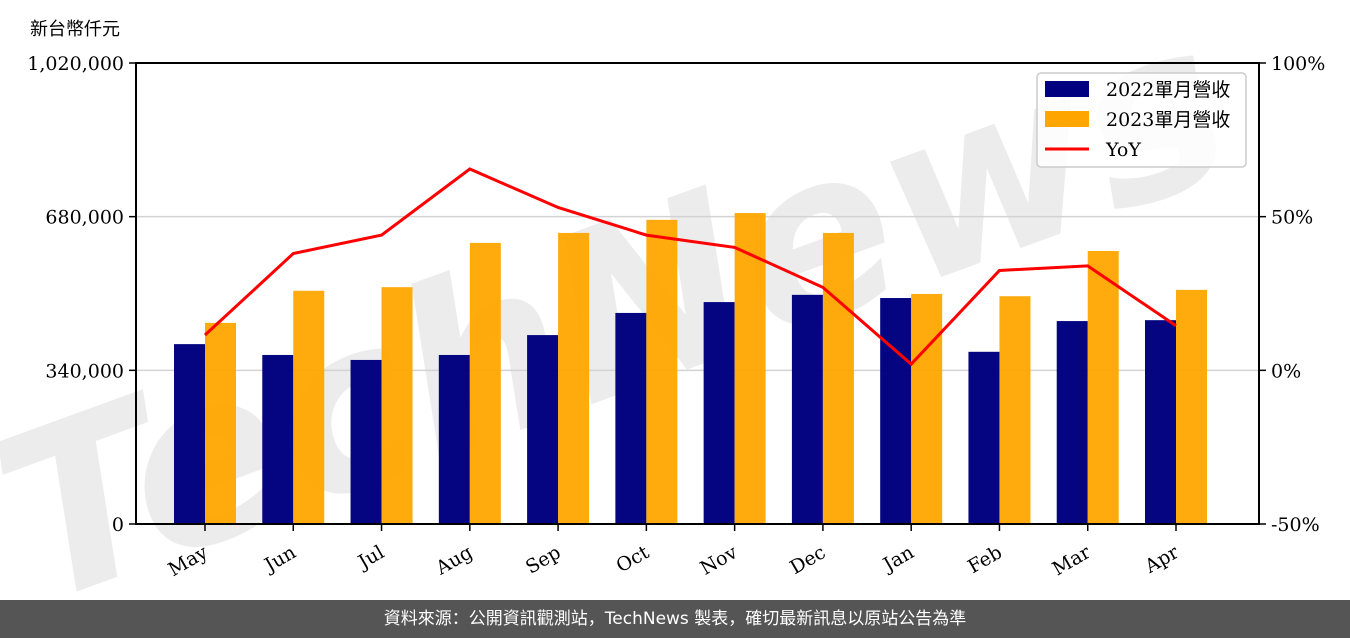 The height and width of the screenshot is (638, 1350). I want to click on x-tick-label: Nov, so click(719, 560).